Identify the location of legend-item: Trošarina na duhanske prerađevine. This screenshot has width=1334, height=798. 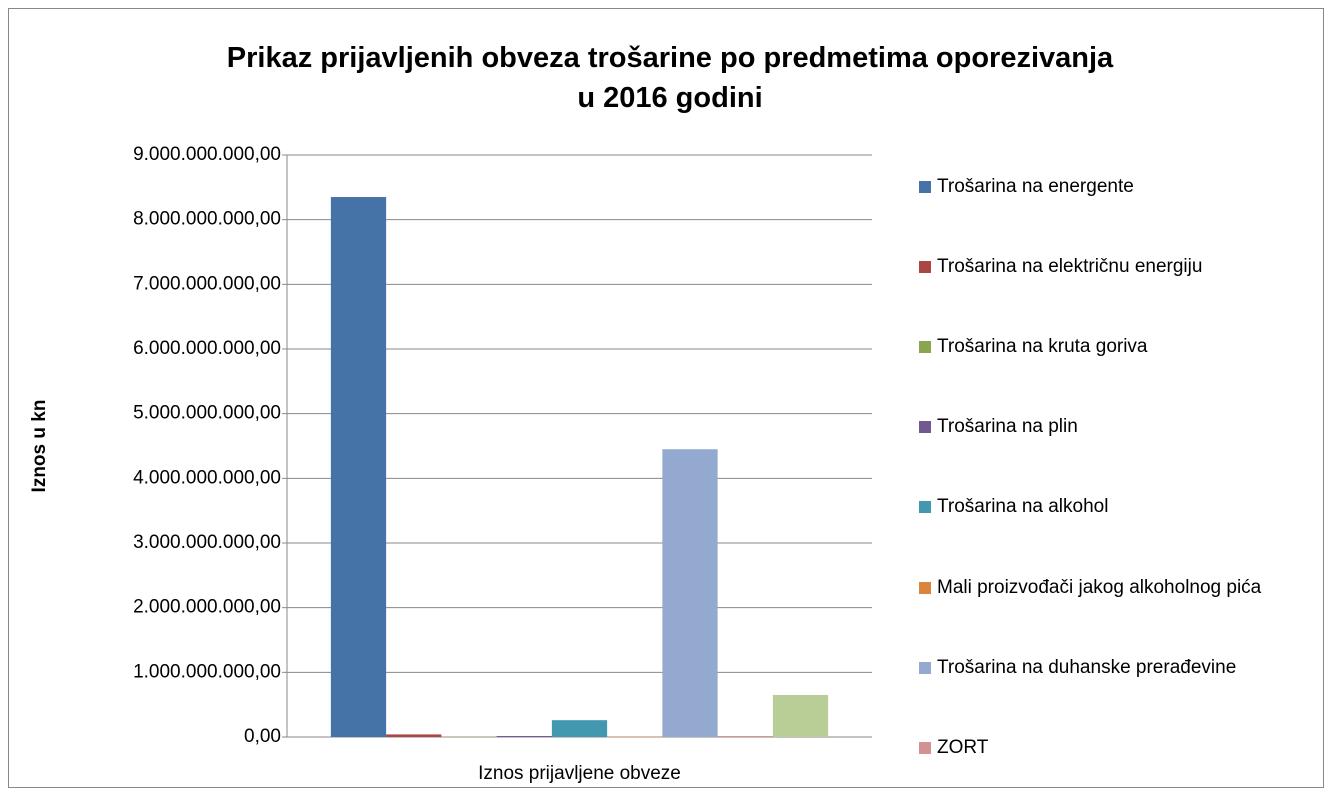
(1116, 667).